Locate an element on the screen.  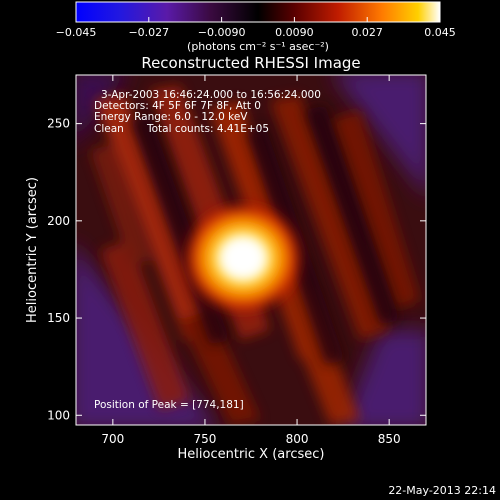
y-tick-label: 100 is located at coordinates (58, 415).